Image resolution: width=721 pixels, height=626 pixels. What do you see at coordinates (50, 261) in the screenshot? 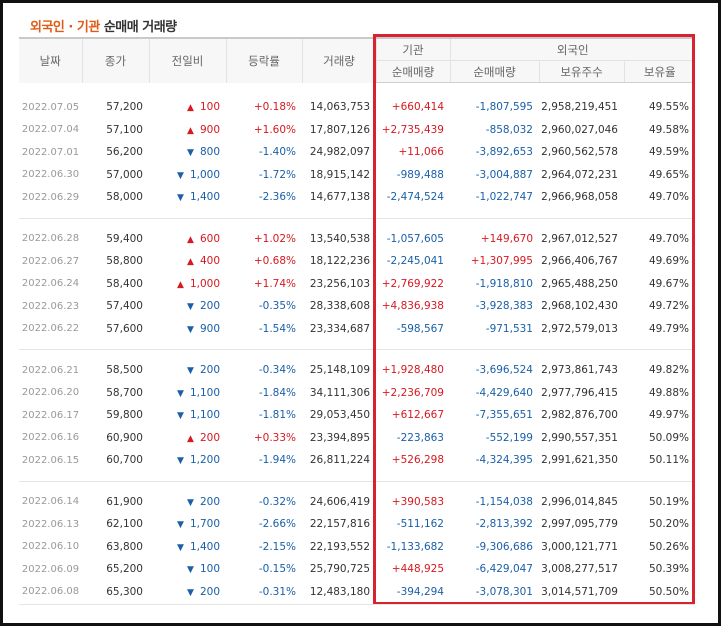
I see `date-cell: 2022.06.27` at bounding box center [50, 261].